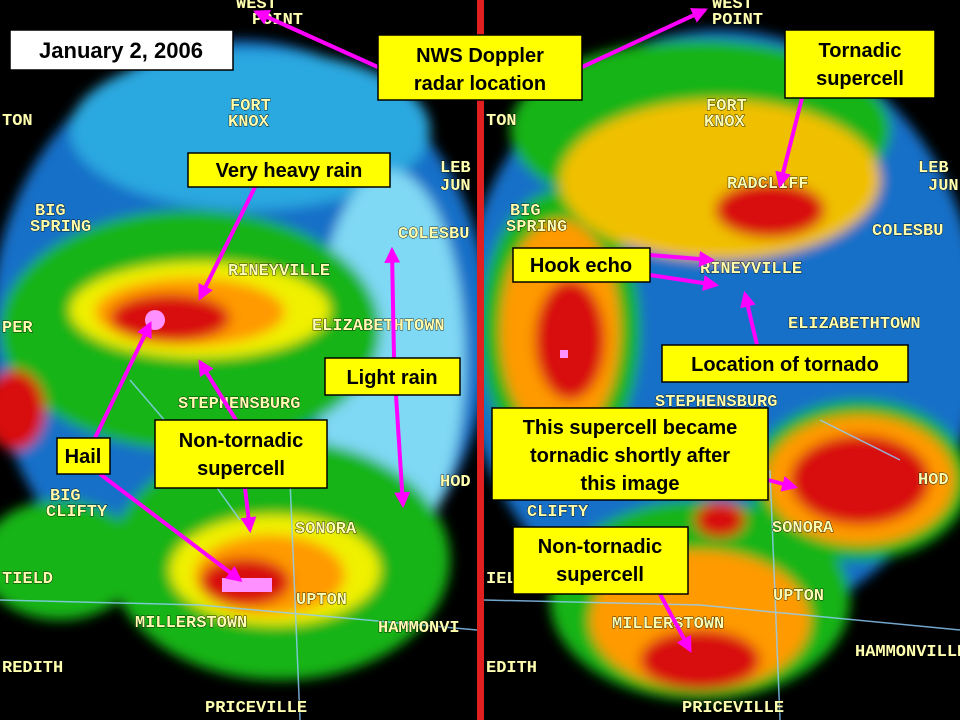 Image resolution: width=960 pixels, height=720 pixels. What do you see at coordinates (480, 56) in the screenshot?
I see `annotation-line: NWS Doppler` at bounding box center [480, 56].